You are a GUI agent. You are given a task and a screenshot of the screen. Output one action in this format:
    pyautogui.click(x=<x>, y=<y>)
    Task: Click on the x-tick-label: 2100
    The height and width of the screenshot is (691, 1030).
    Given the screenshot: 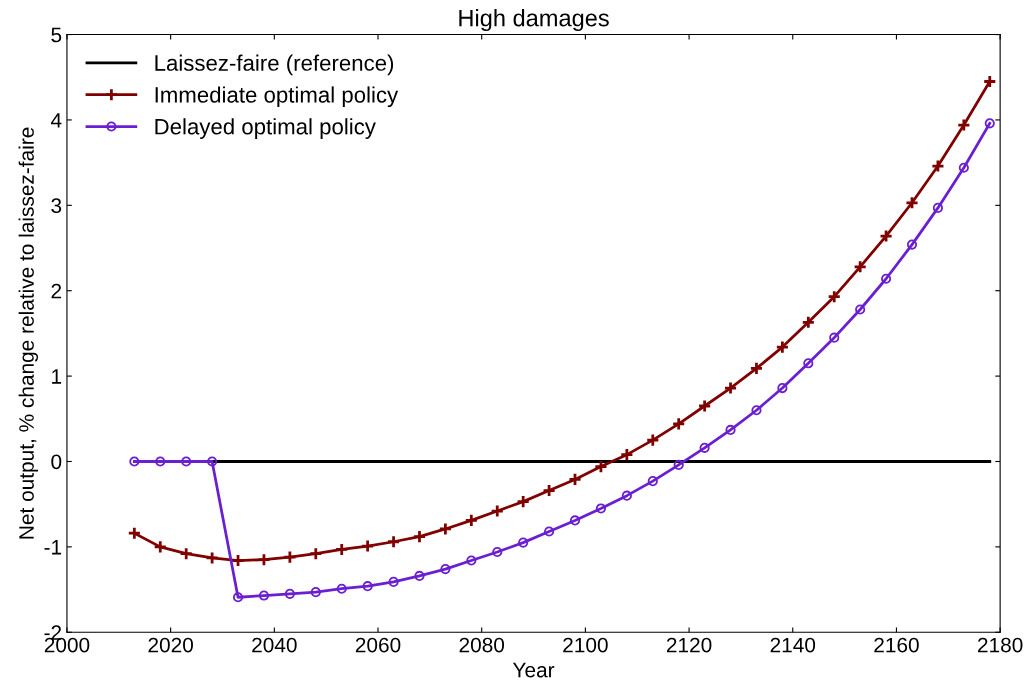 What is the action you would take?
    pyautogui.click(x=585, y=645)
    